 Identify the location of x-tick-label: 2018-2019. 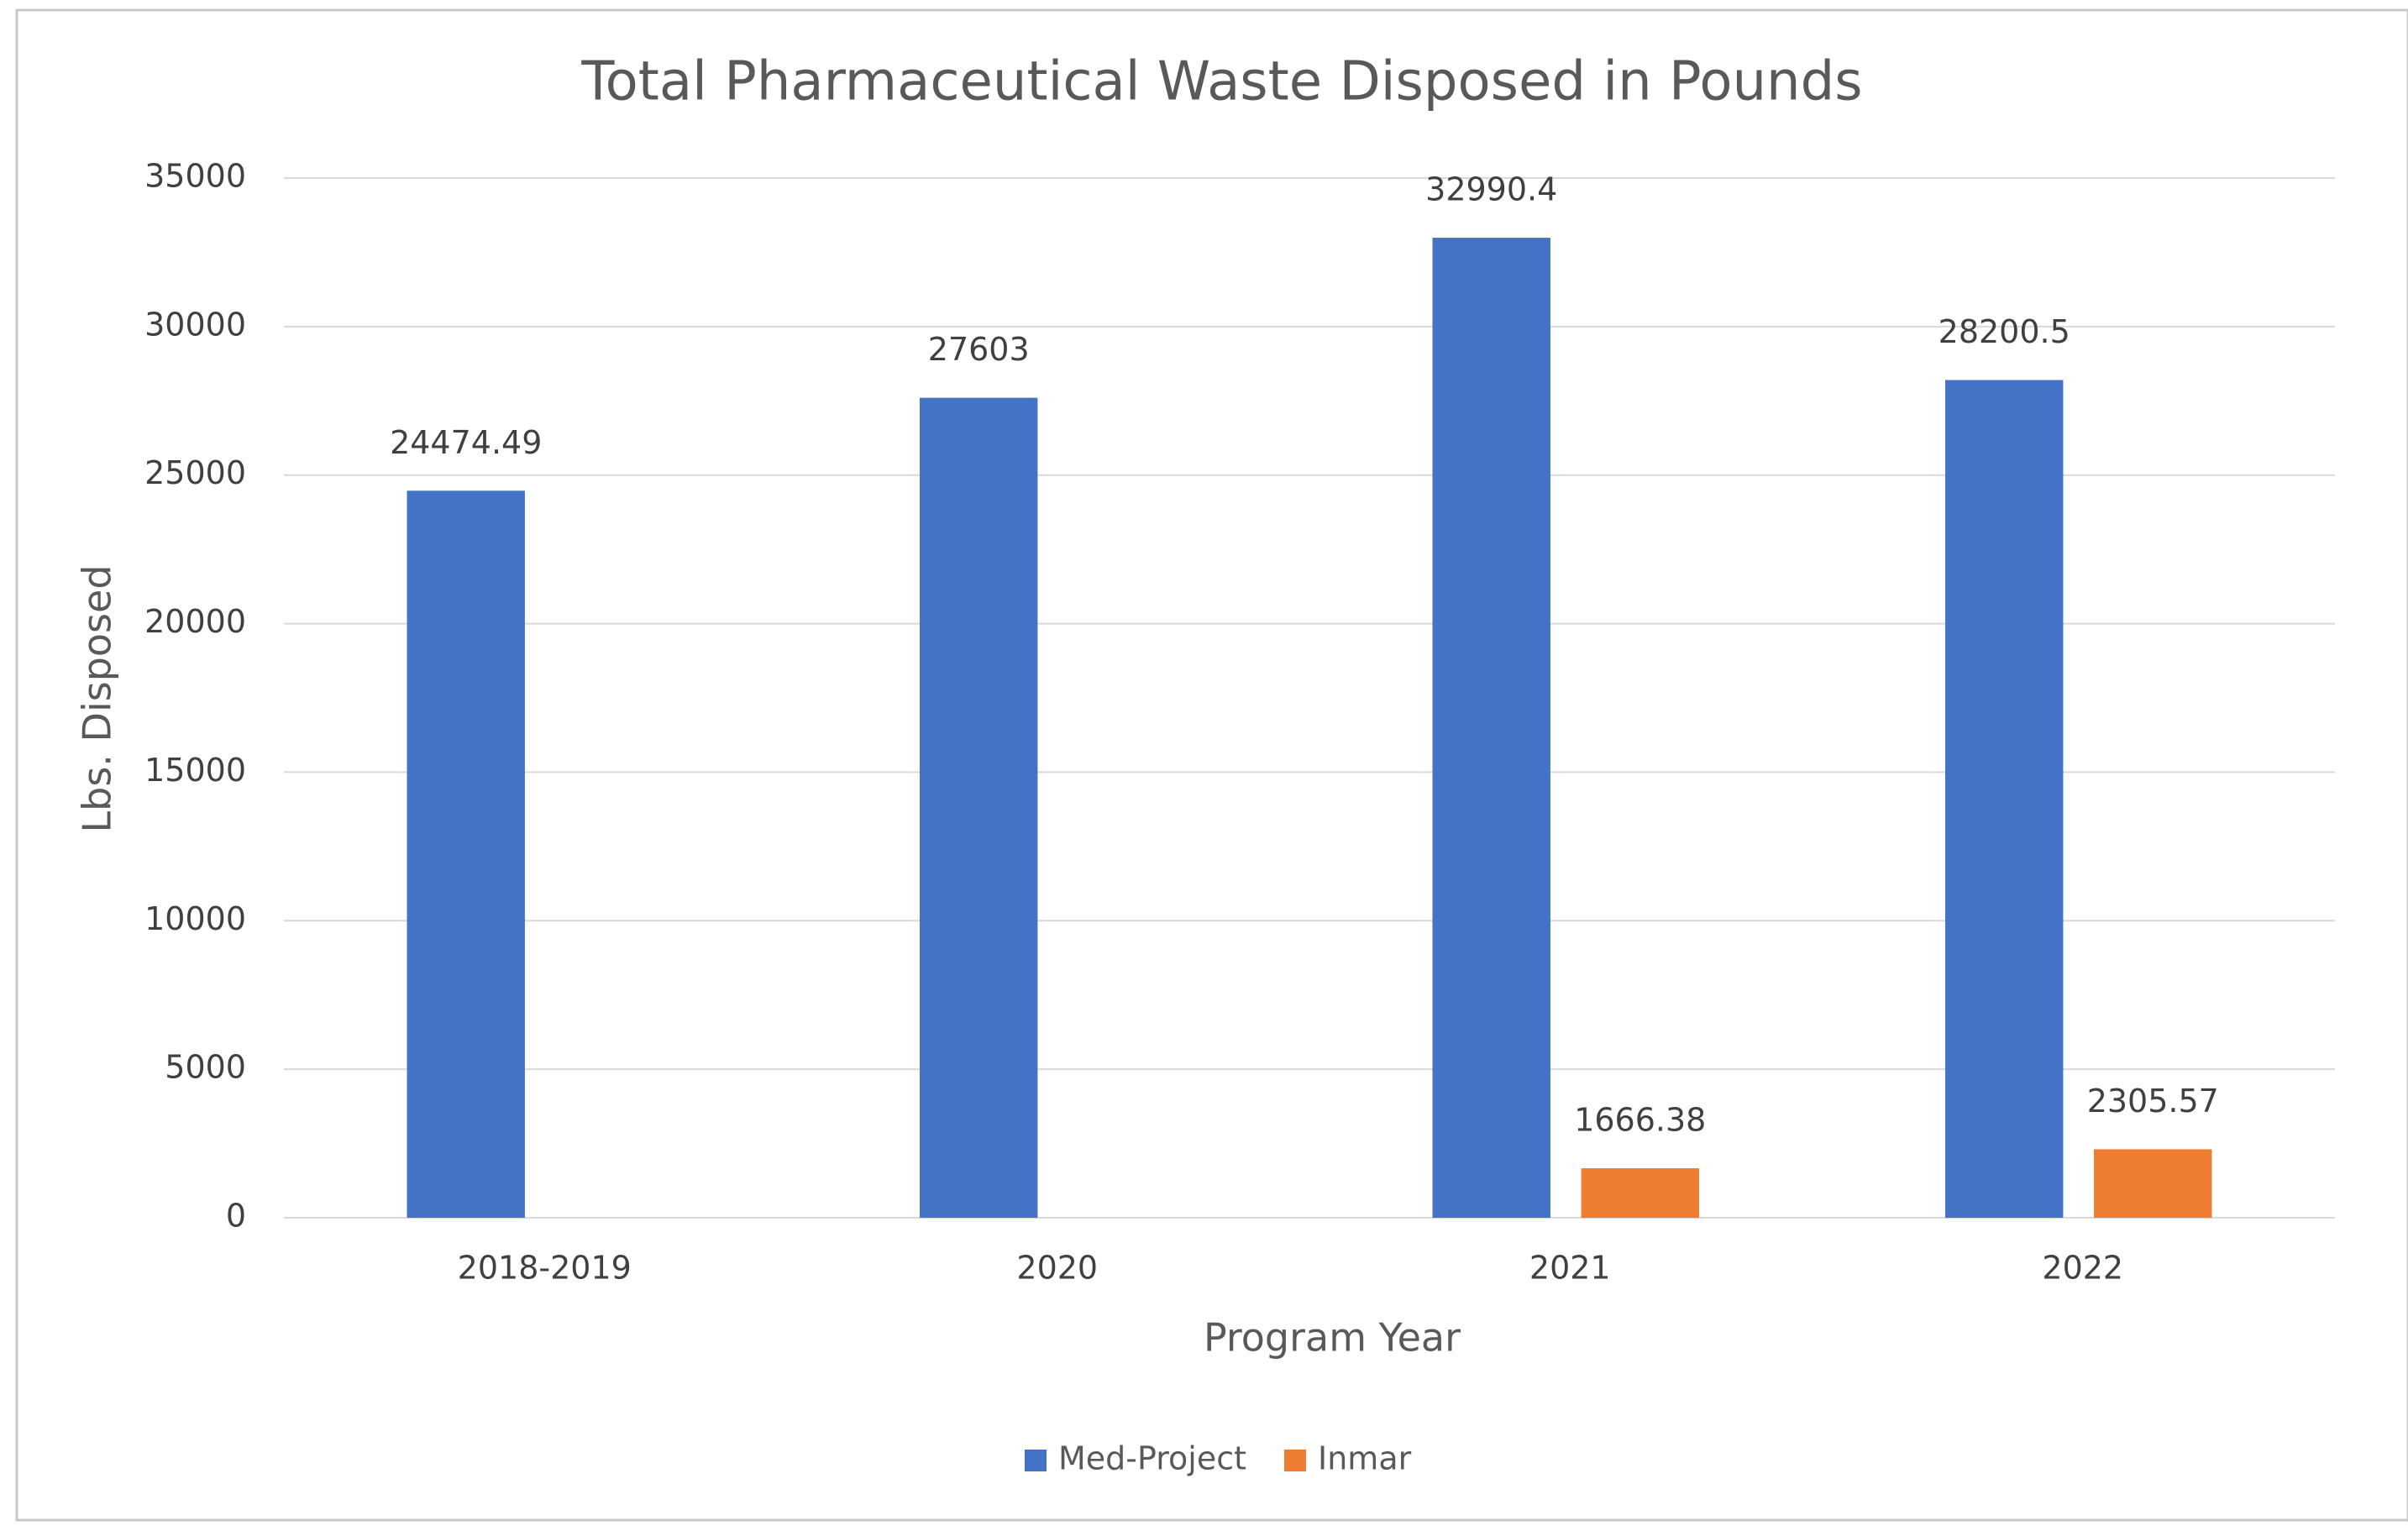
(545, 1268).